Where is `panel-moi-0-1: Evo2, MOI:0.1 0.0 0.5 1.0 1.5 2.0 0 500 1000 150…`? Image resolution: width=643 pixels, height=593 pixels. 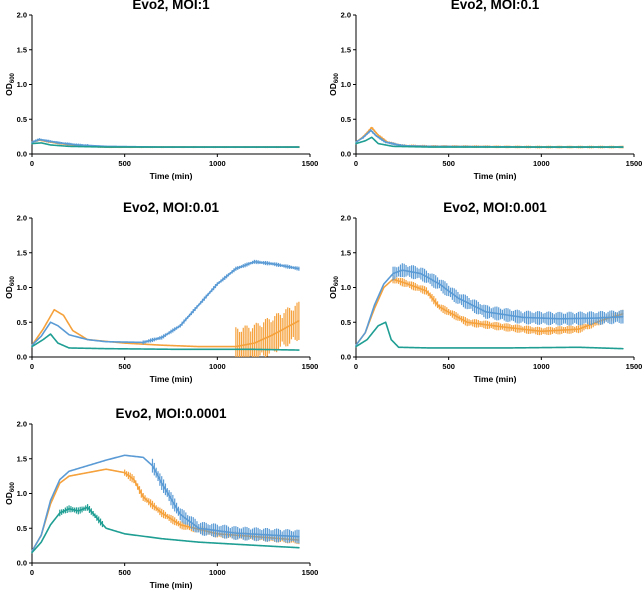 panel-moi-0-1: Evo2, MOI:0.1 0.0 0.5 1.0 1.5 2.0 0 500 1000 150… is located at coordinates (485, 90).